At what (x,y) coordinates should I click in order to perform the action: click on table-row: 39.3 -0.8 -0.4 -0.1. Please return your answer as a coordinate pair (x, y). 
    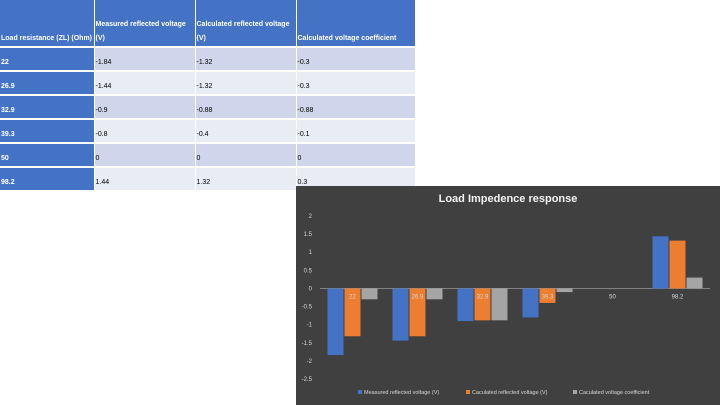
    Looking at the image, I should click on (208, 131).